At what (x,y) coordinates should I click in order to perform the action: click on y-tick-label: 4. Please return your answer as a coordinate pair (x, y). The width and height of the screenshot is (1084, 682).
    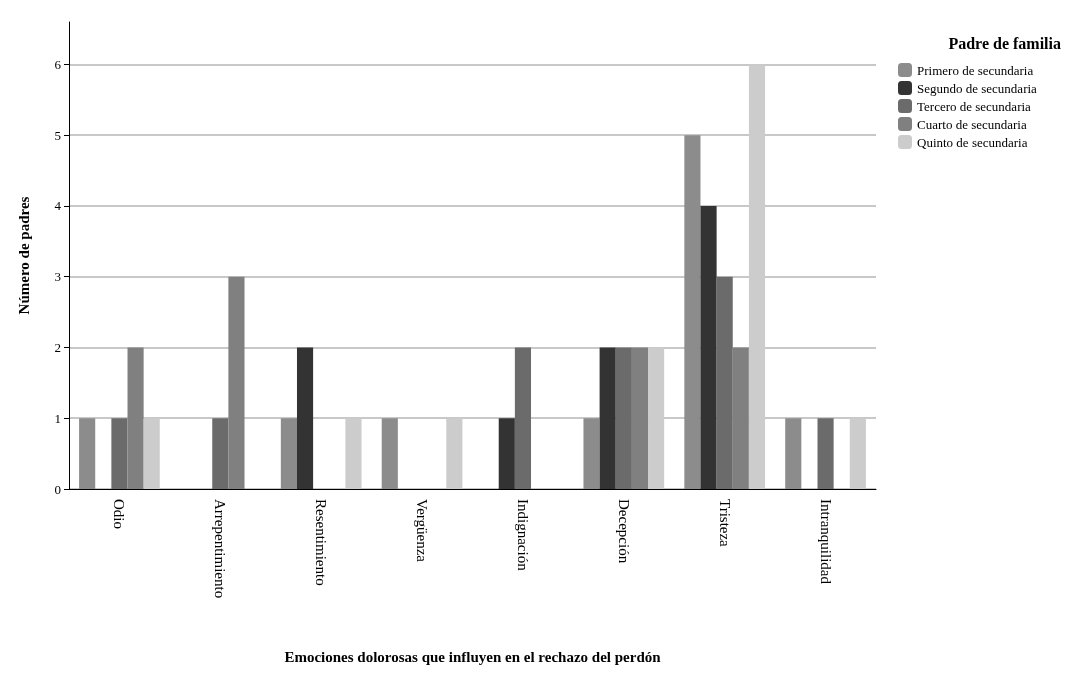
    Looking at the image, I should click on (58, 206).